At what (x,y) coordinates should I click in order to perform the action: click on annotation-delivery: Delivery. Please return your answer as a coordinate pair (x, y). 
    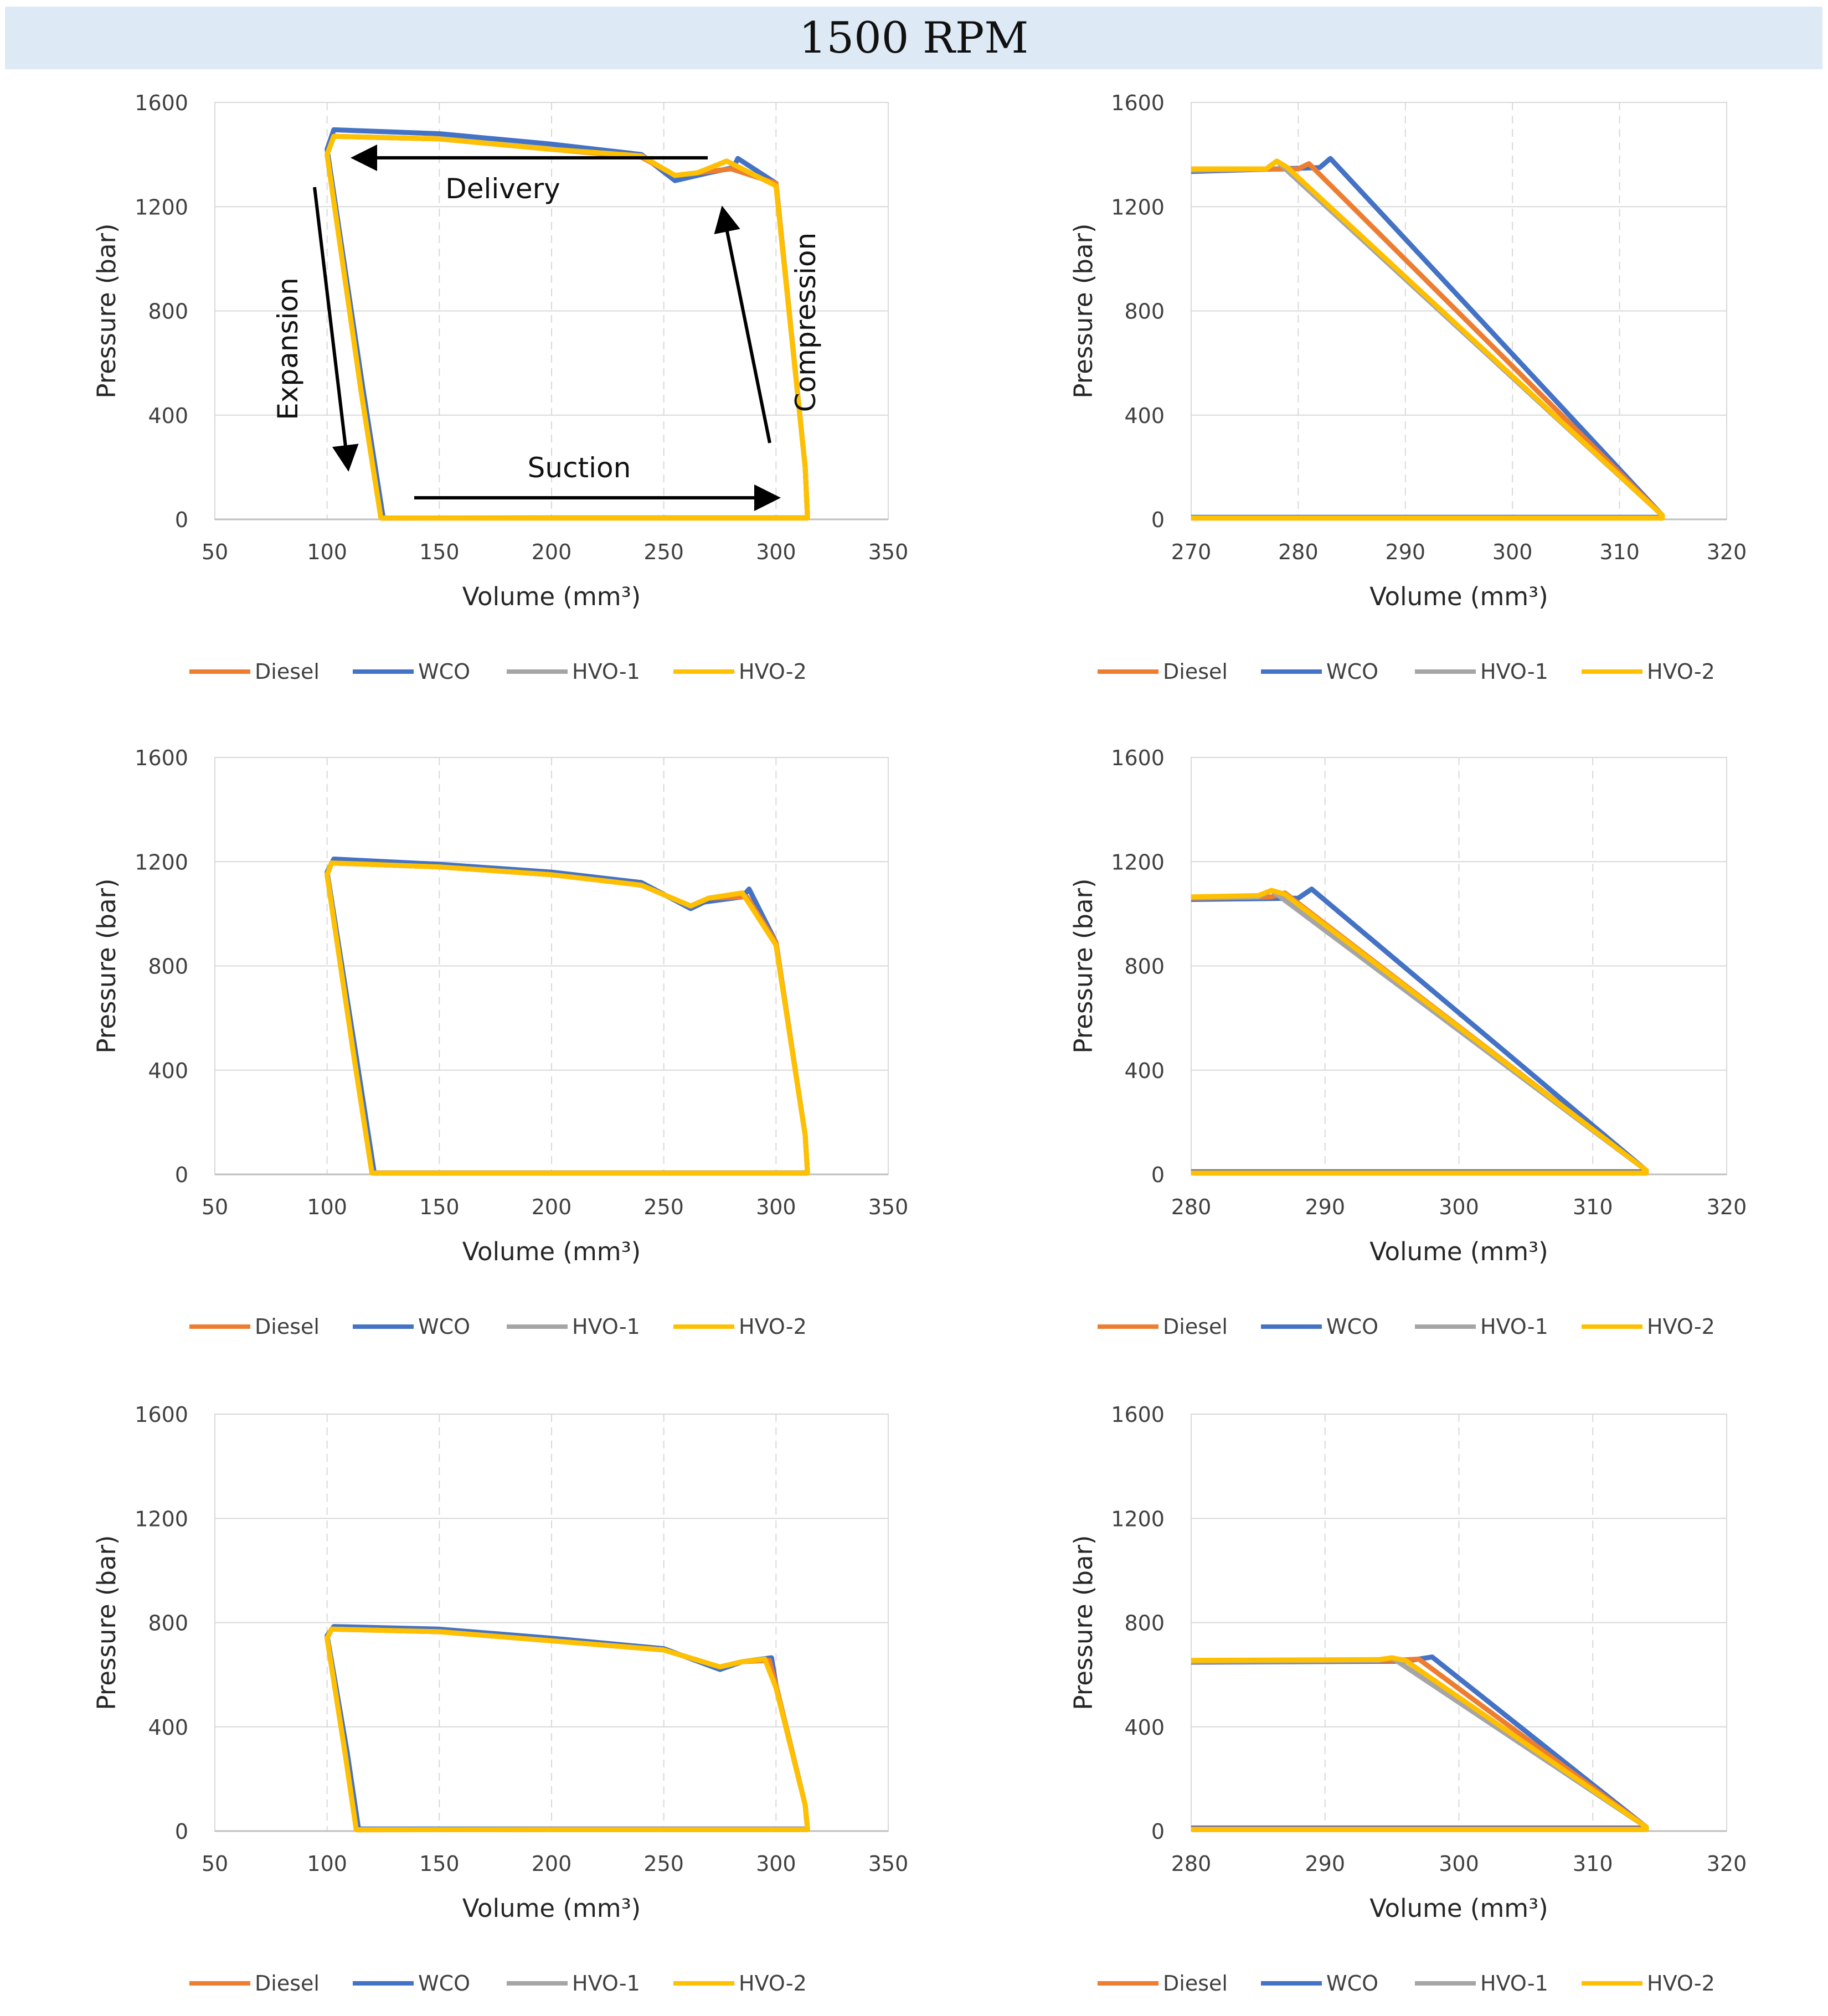
    Looking at the image, I should click on (503, 189).